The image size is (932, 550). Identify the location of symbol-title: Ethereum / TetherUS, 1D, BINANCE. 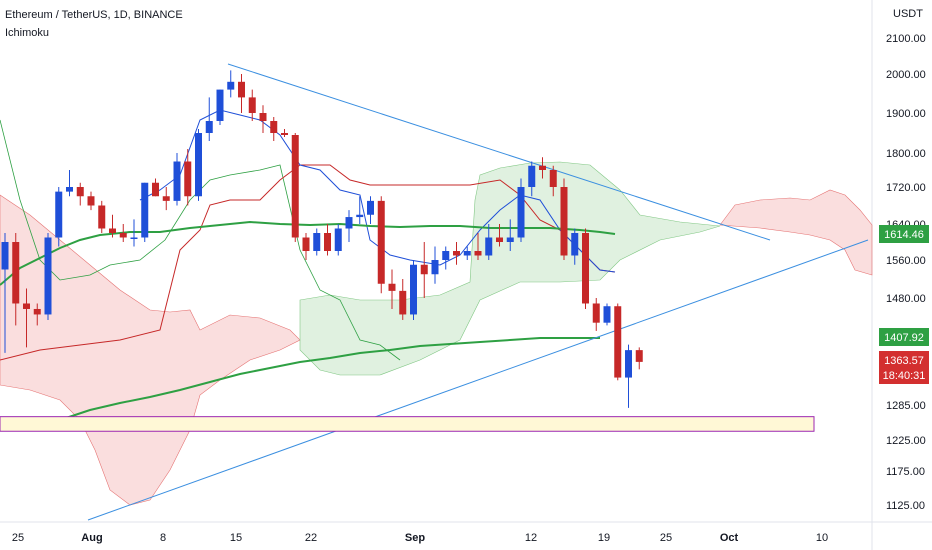
(94, 15).